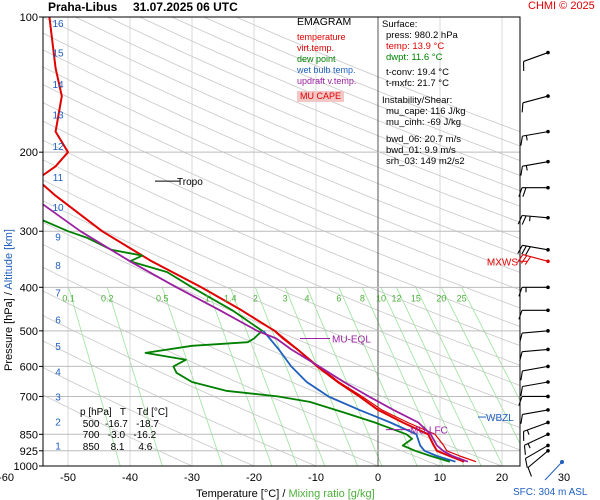  What do you see at coordinates (29, 452) in the screenshot?
I see `pressure-tick-label: 925` at bounding box center [29, 452].